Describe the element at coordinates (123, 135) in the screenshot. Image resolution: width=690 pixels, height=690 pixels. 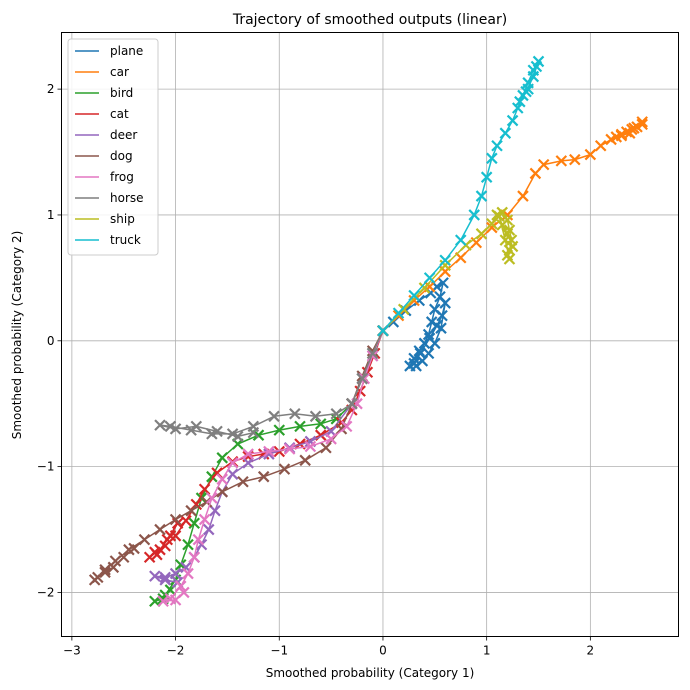
I see `legend-label-deer: deer` at that location.